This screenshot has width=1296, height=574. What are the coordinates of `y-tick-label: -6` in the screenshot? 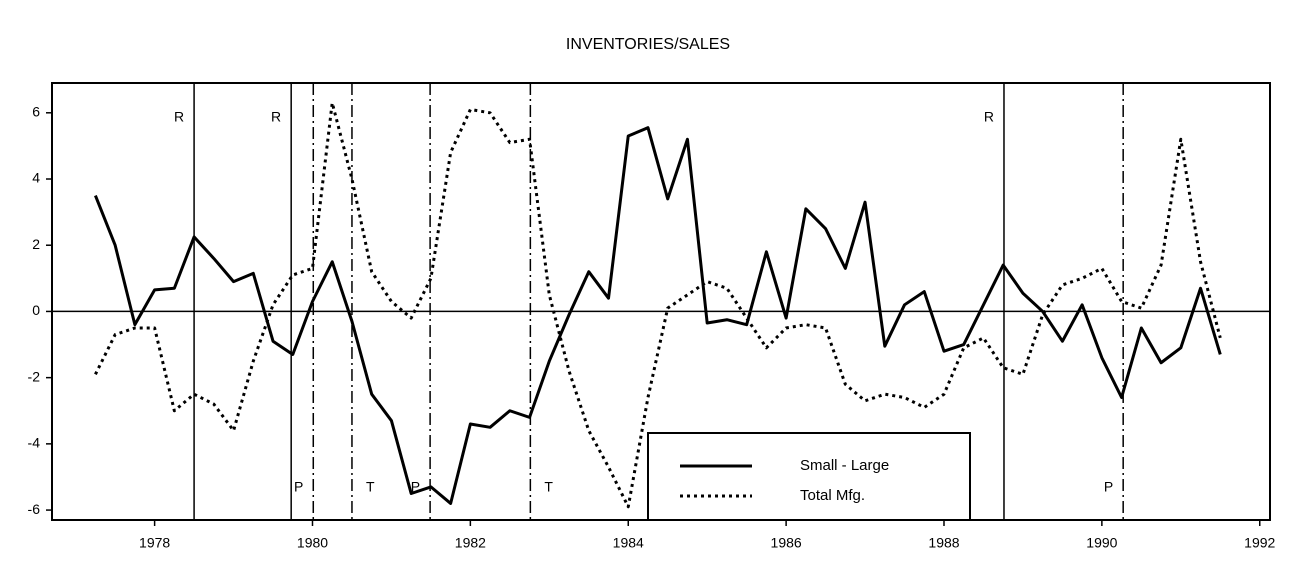 It's located at (34, 509).